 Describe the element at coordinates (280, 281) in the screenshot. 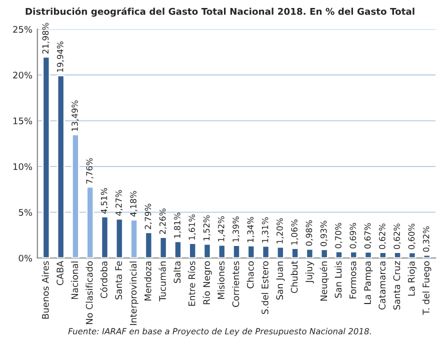

I see `x-tick-label: San Juan` at that location.